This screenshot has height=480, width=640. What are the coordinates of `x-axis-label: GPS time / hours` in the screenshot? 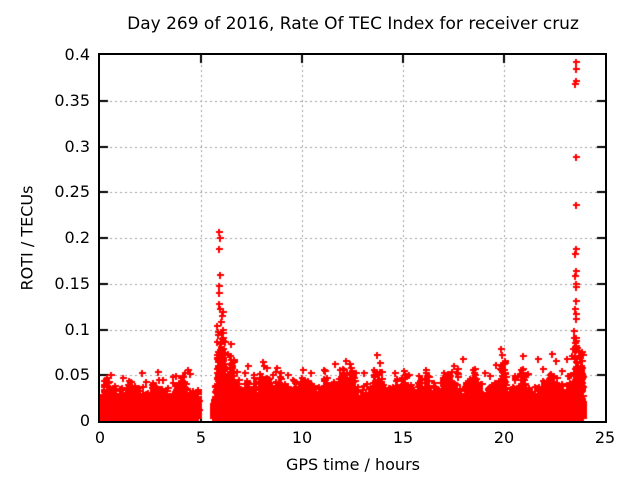 It's located at (353, 464).